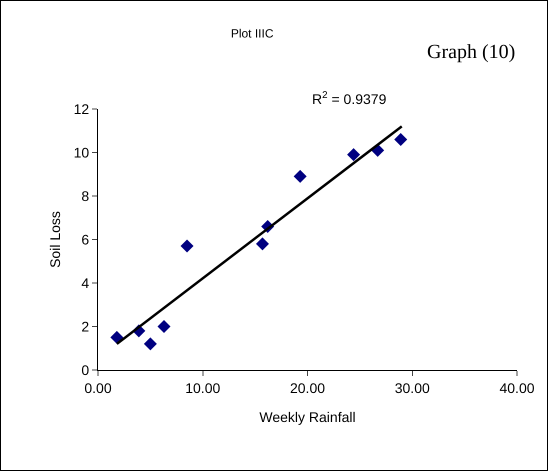 The image size is (548, 471). I want to click on x-tick-label: 10.00, so click(202, 388).